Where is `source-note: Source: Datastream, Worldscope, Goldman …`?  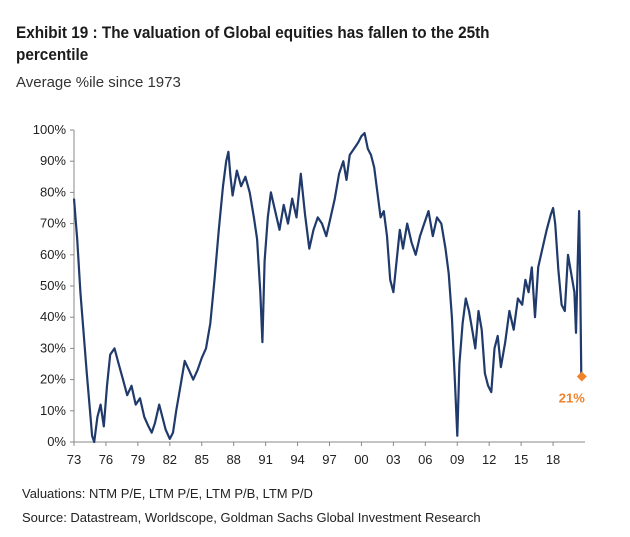
source-note: Source: Datastream, Worldscope, Goldman … is located at coordinates (251, 517).